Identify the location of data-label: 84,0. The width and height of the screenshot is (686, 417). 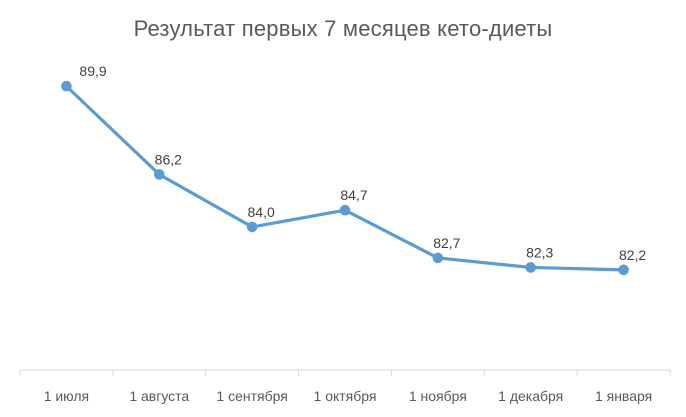
(261, 212).